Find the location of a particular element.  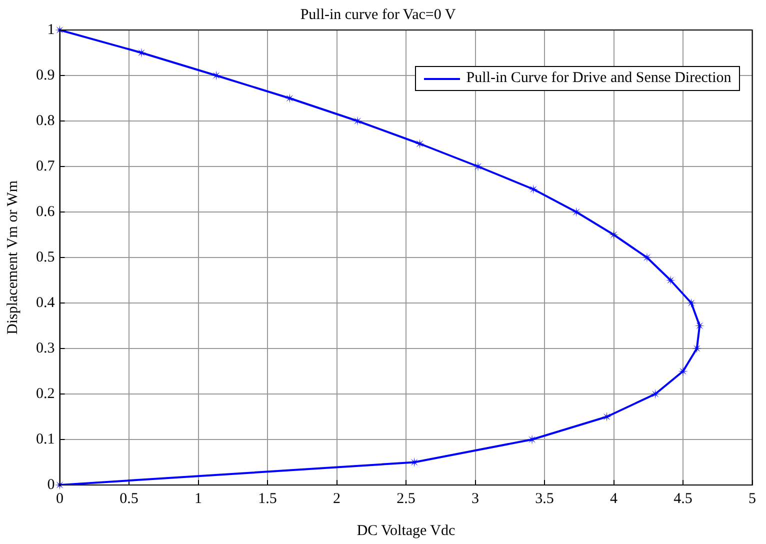

y-tick-label: 0.6 is located at coordinates (46, 212).